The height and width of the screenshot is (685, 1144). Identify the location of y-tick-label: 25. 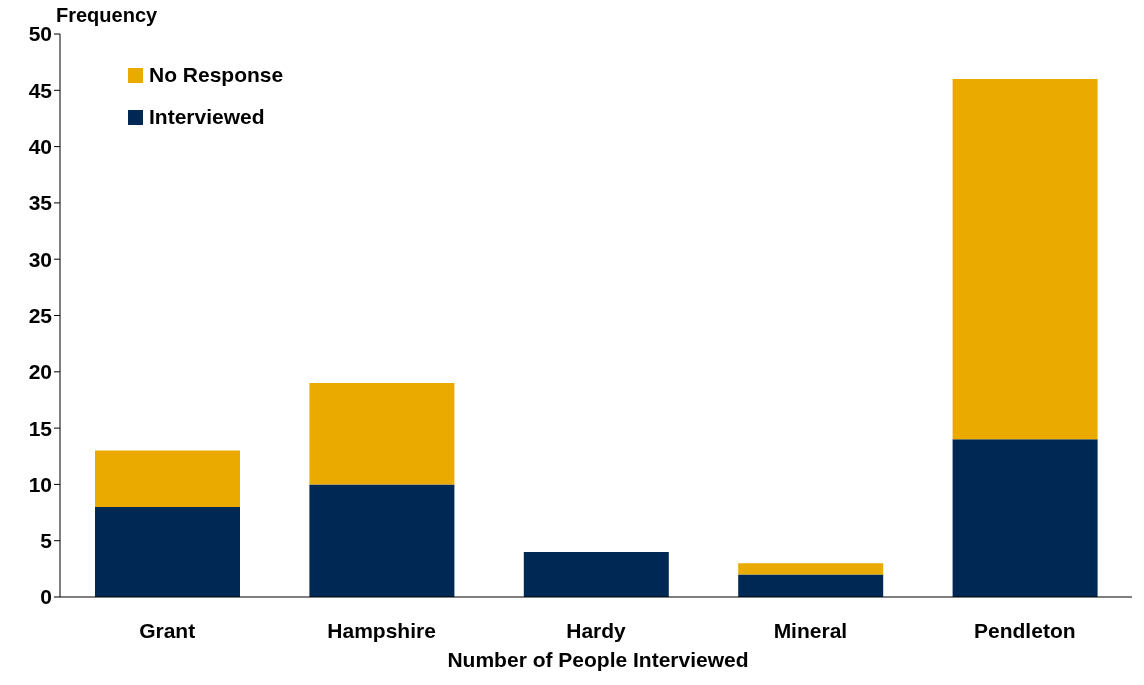
(40, 315).